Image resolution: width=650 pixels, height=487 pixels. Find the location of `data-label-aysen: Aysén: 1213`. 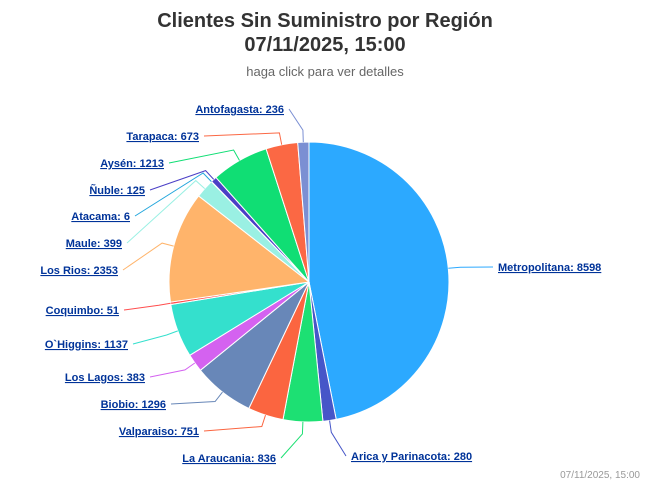

data-label-aysen: Aysén: 1213 is located at coordinates (132, 164).